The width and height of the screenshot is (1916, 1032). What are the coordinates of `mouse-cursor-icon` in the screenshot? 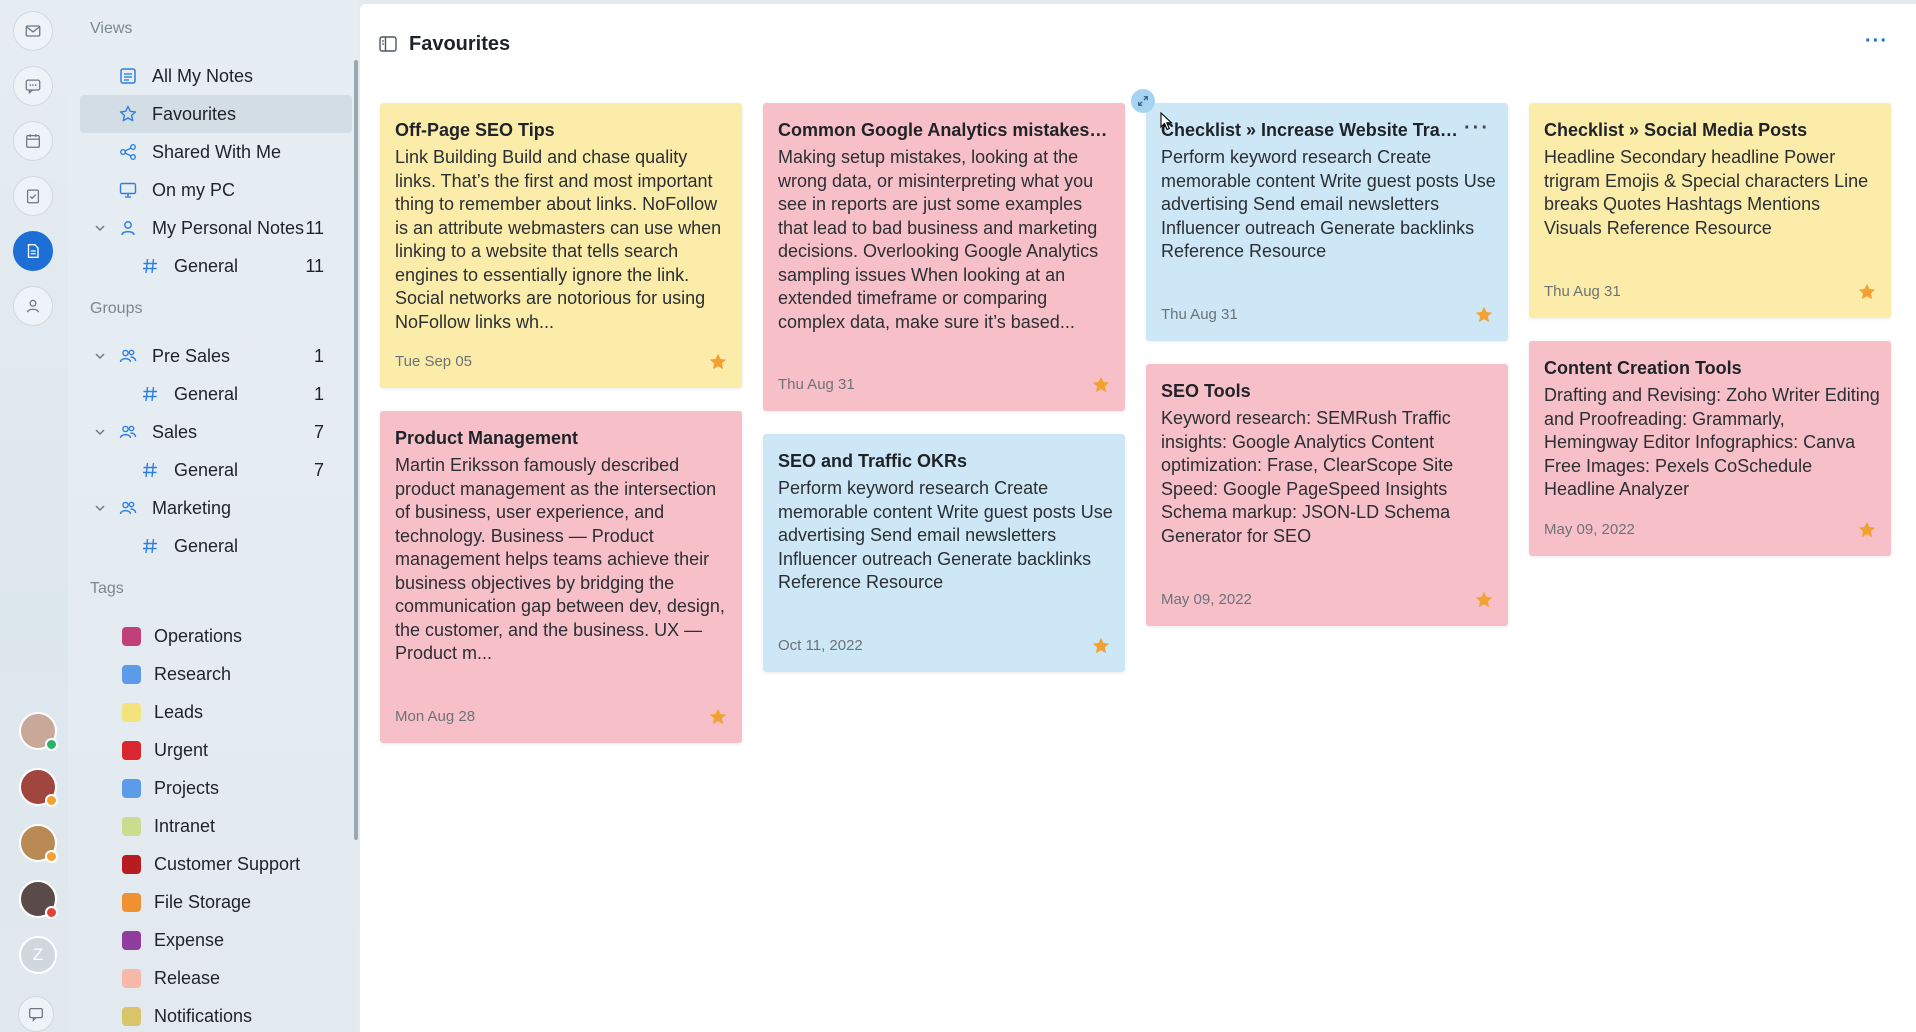 It's located at (1166, 121).